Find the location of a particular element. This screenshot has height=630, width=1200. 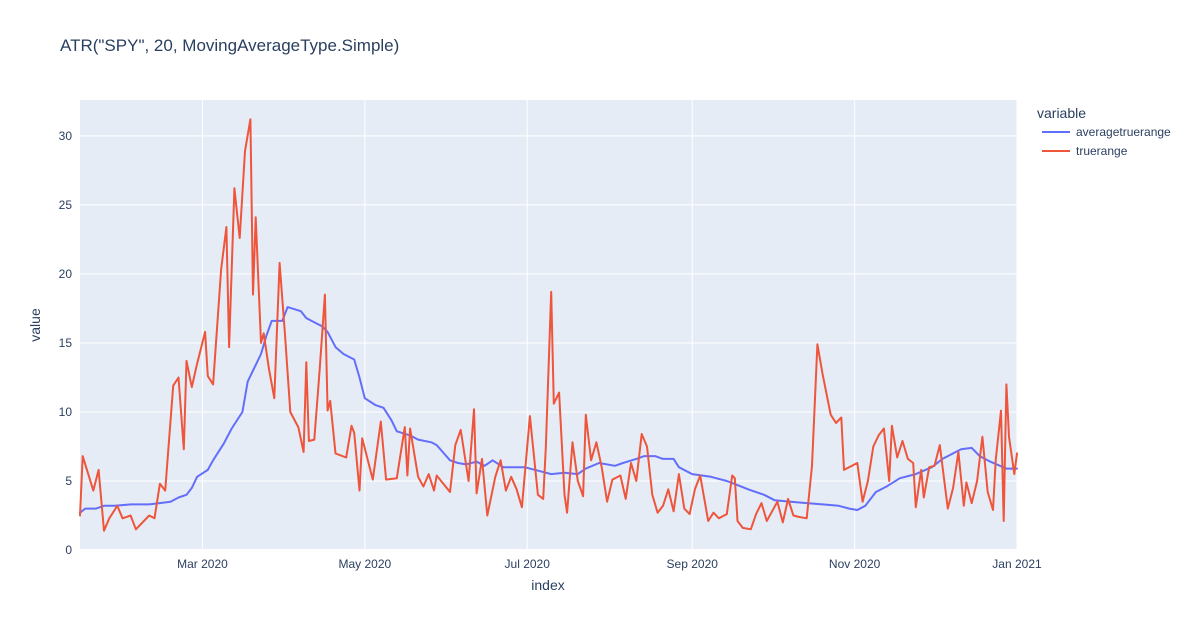

y-tick-label: 10 is located at coordinates (66, 412).